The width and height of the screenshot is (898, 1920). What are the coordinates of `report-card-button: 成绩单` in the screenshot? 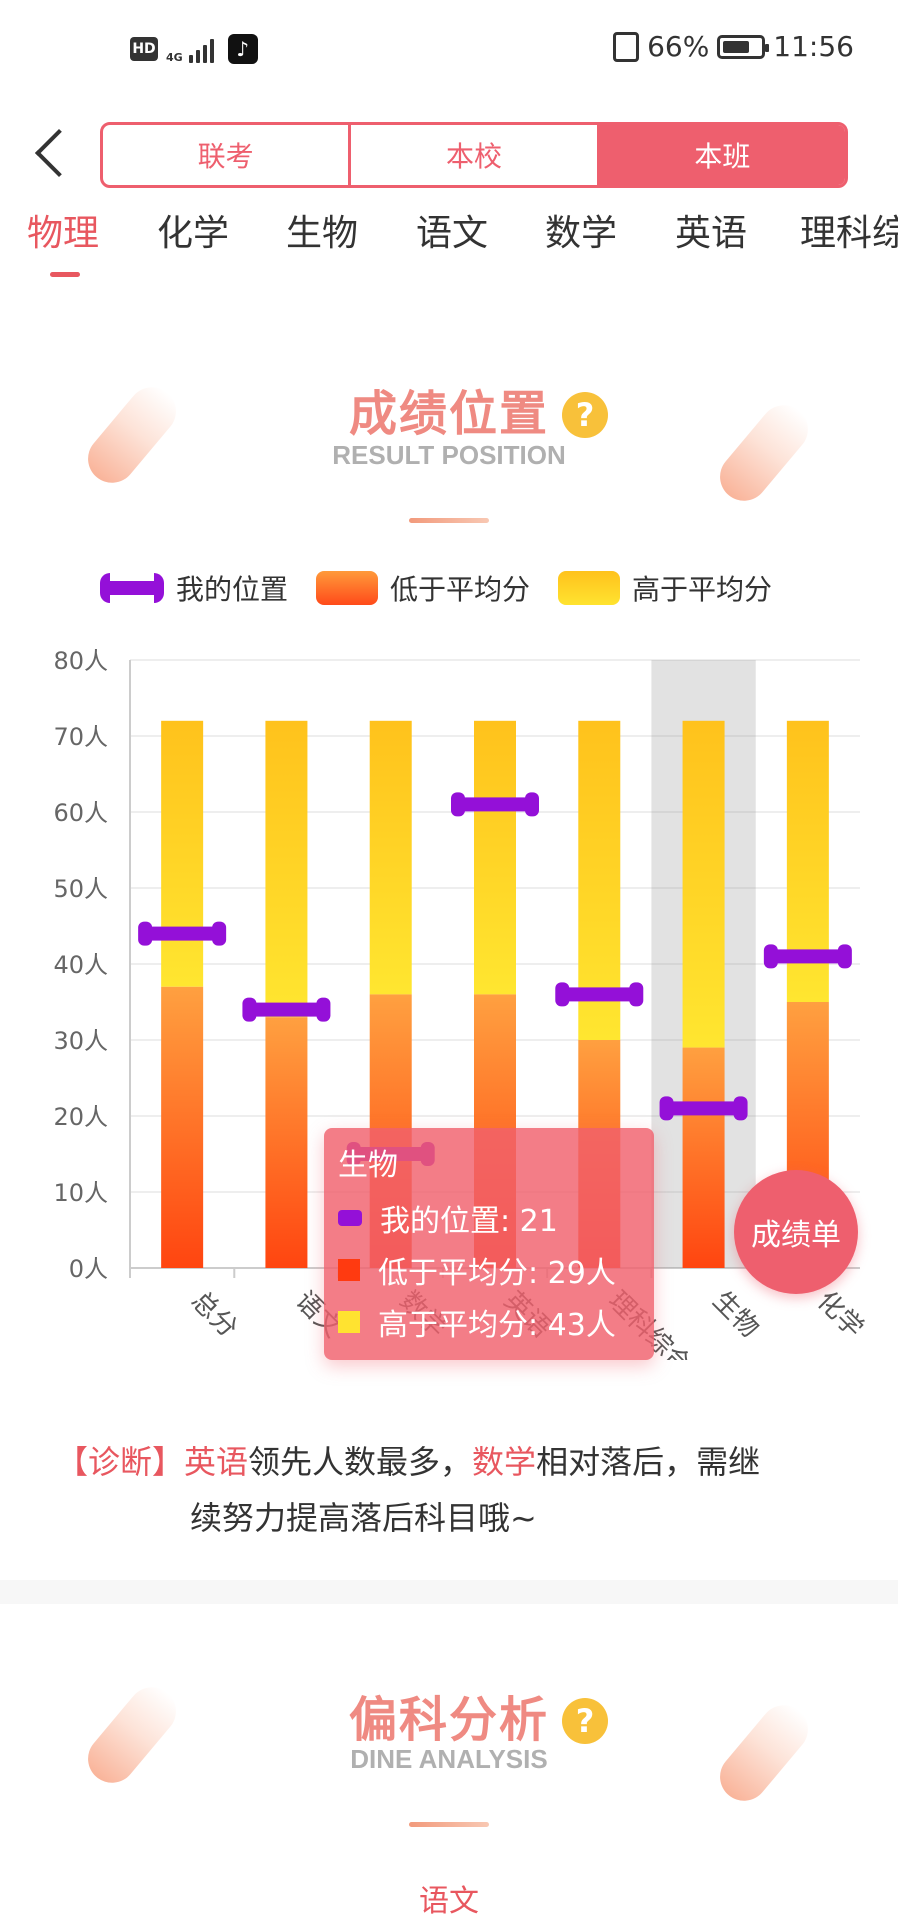 It's located at (796, 1232).